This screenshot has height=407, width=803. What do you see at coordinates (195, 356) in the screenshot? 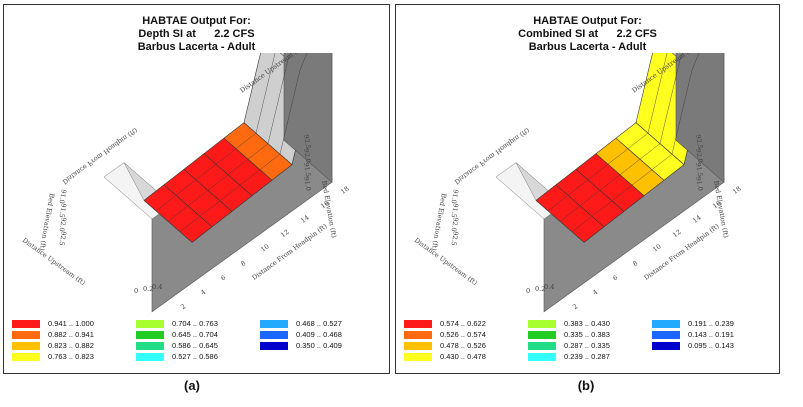
I see `legend-label: 0.527 .. 0.586` at bounding box center [195, 356].